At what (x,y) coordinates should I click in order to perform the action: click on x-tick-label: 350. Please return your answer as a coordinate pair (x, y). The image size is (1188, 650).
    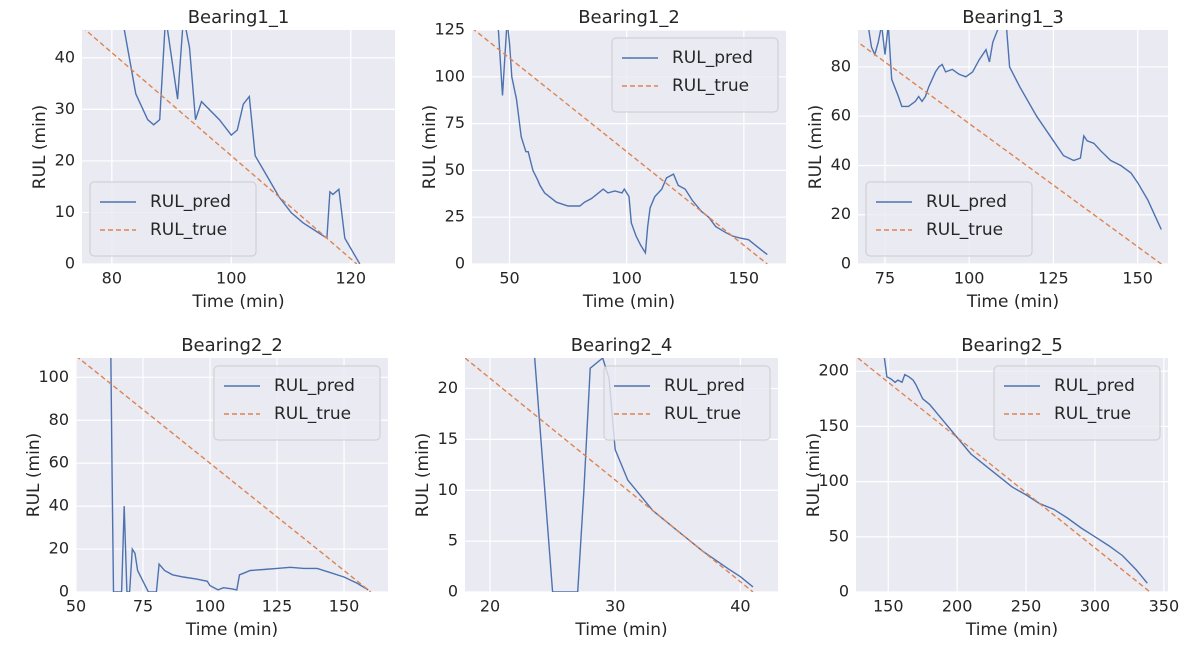
    Looking at the image, I should click on (1164, 606).